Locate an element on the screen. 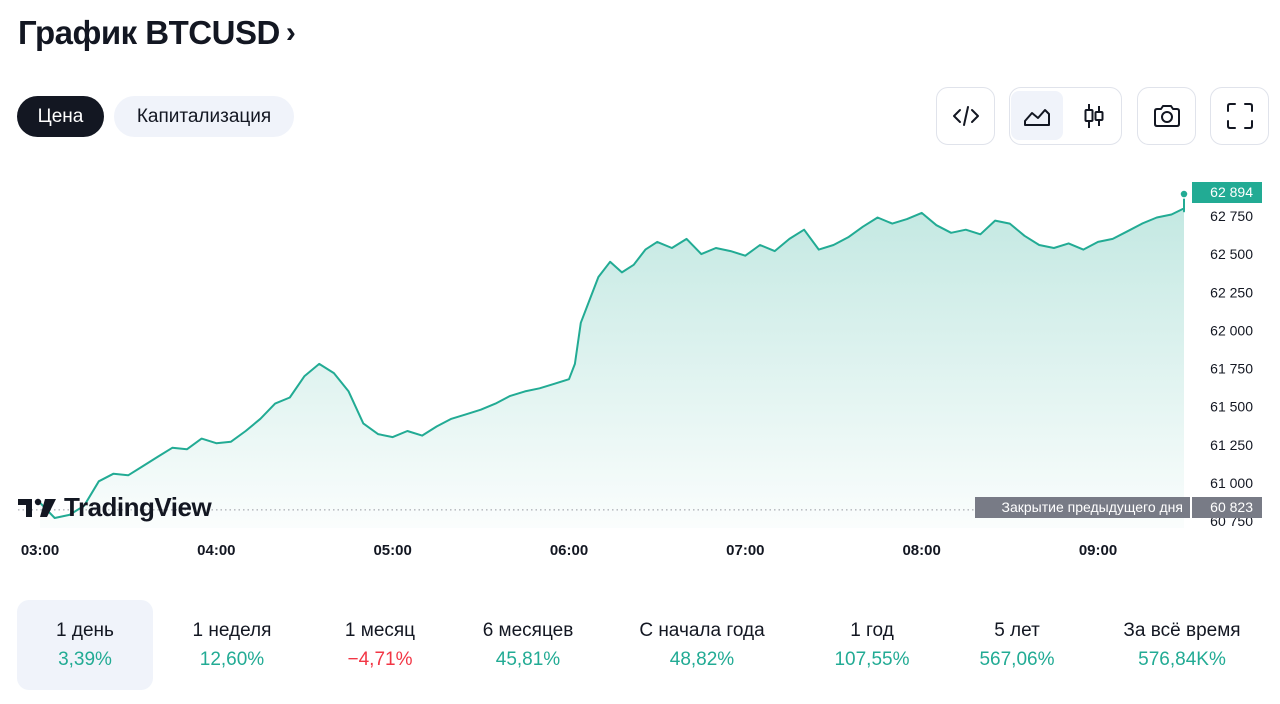 The image size is (1280, 704). y-tick-label: 61 250 is located at coordinates (1231, 445).